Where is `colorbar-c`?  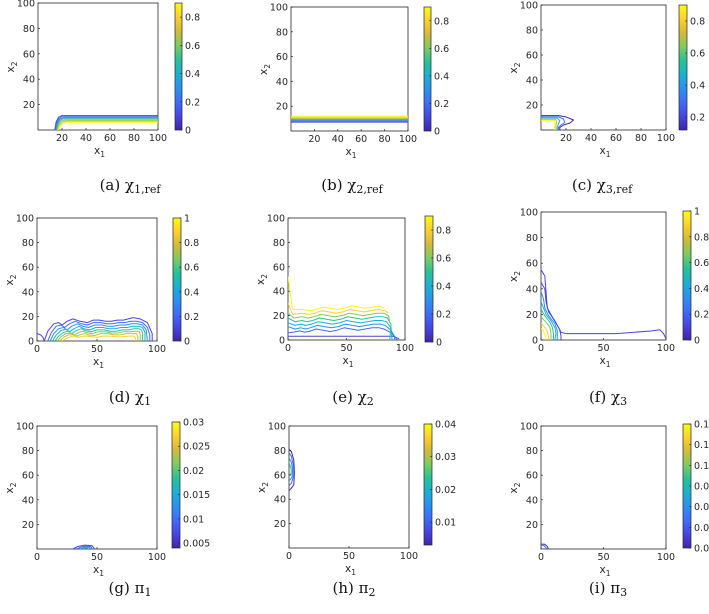
colorbar-c is located at coordinates (683, 67).